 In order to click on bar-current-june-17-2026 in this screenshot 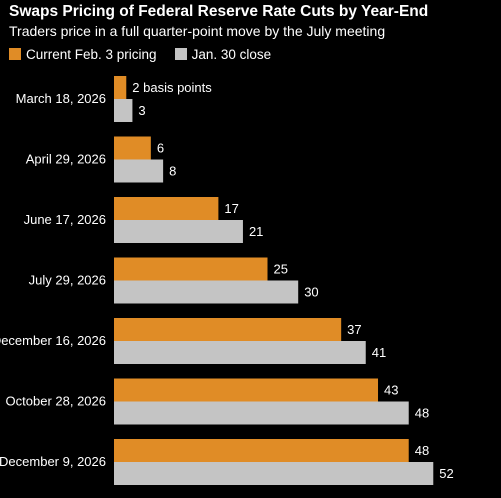, I will do `click(166, 208)`.